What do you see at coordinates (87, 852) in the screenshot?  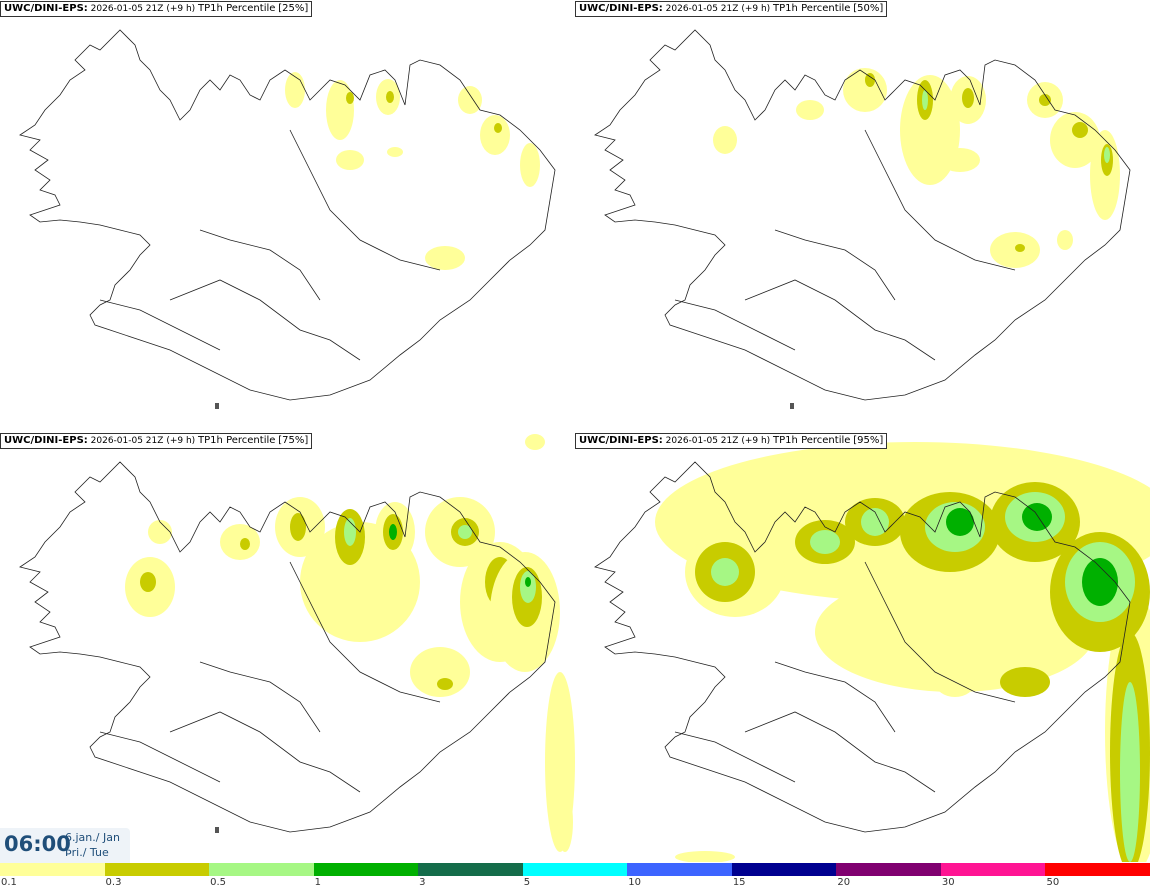 I see `valid-day: Þri./ Tue` at bounding box center [87, 852].